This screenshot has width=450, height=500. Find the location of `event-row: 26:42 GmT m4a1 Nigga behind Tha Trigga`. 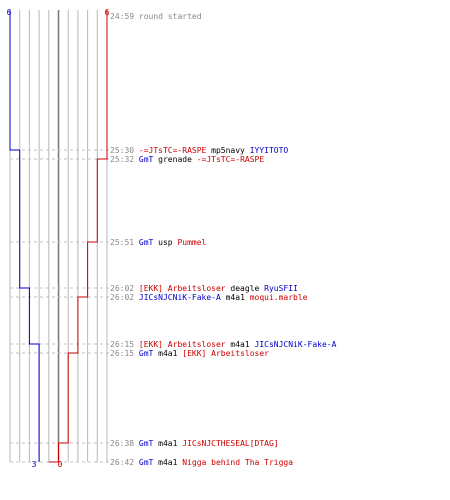

event-row: 26:42 GmT m4a1 Nigga behind Tha Trigga is located at coordinates (201, 462).